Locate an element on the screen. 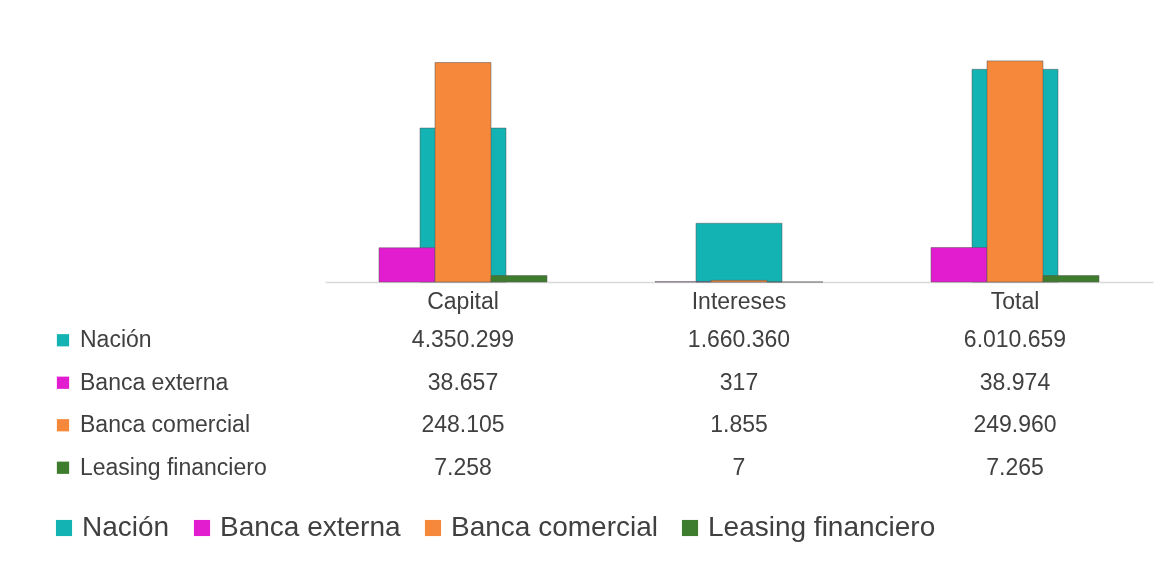  data-label: 1.855 is located at coordinates (739, 424).